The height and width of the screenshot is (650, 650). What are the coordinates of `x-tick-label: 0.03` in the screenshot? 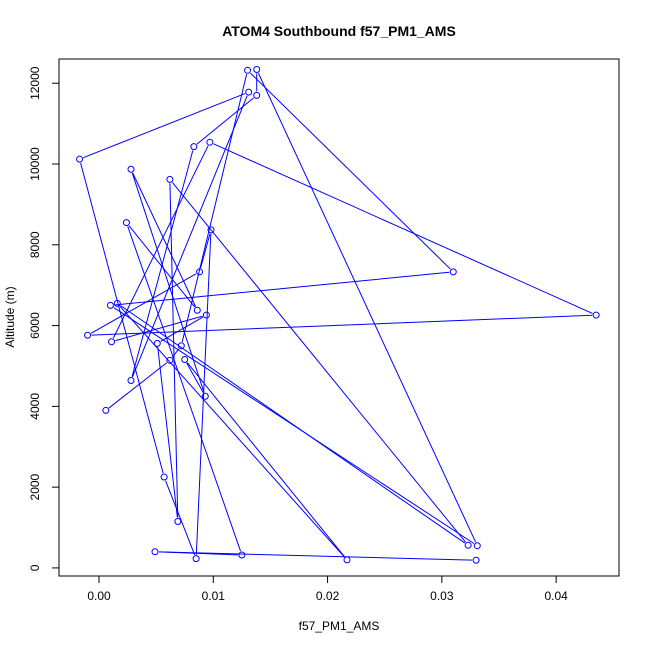 It's located at (442, 596).